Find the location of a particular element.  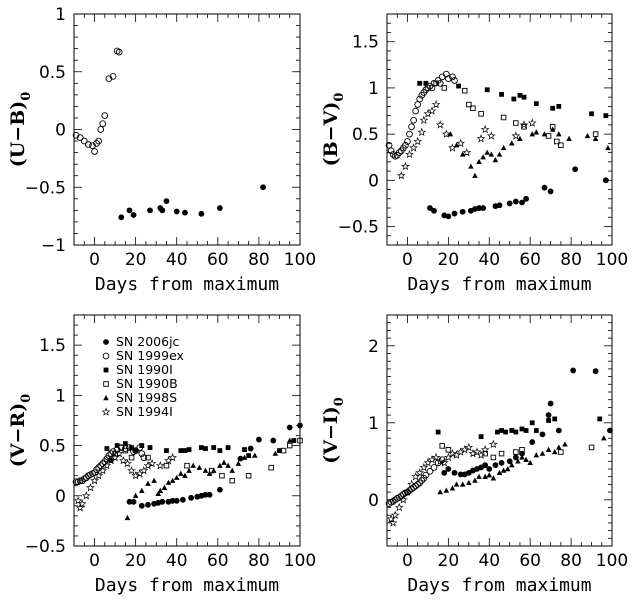

y-tick-label: 1 is located at coordinates (373, 89).